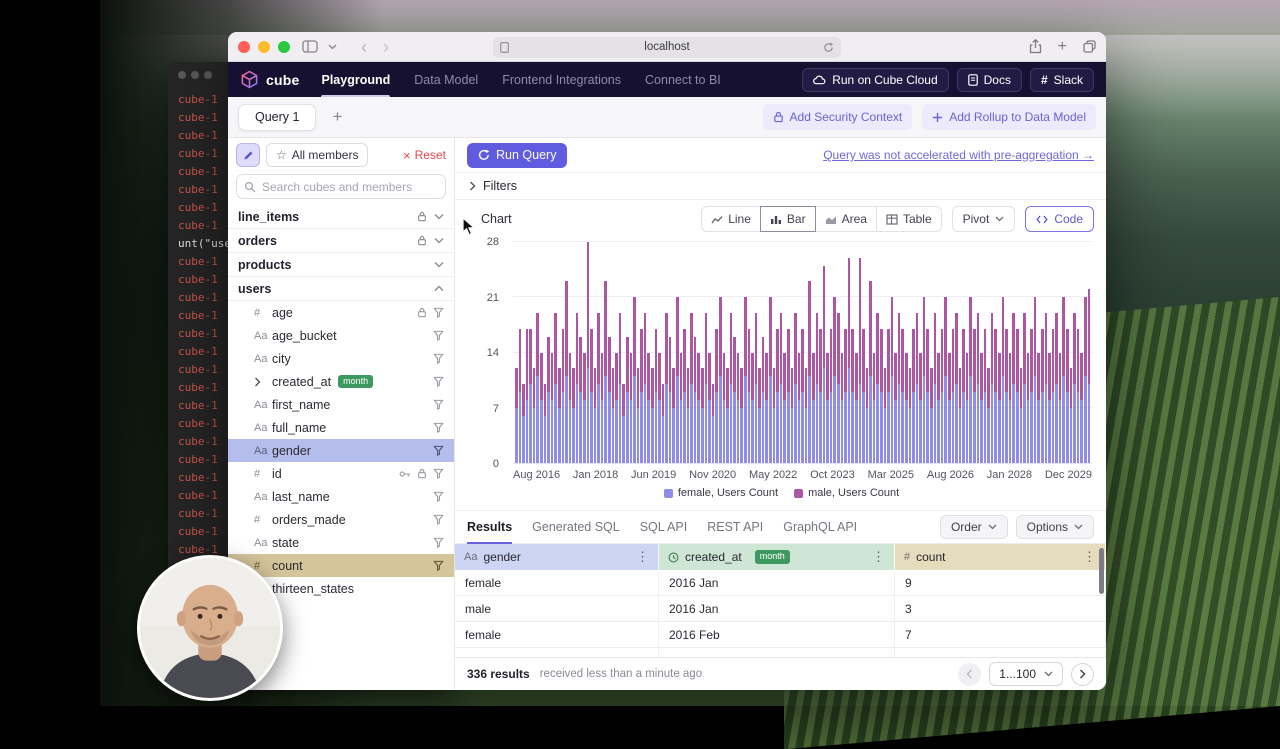 The image size is (1280, 749). Describe the element at coordinates (341, 265) in the screenshot. I see `cube-products: products` at that location.